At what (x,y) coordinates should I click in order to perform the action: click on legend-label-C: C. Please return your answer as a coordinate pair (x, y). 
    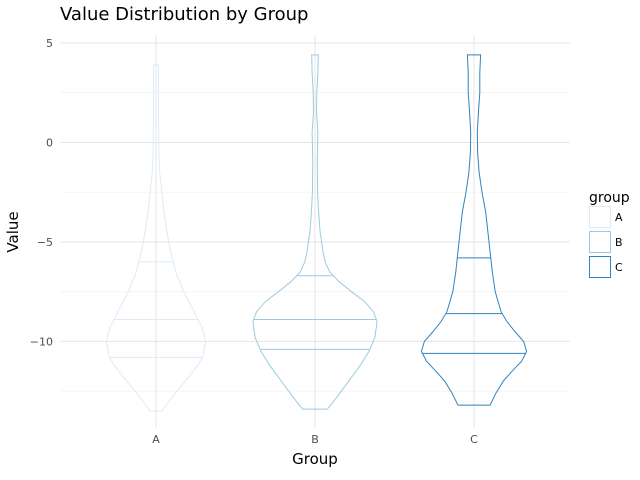
    Looking at the image, I should click on (619, 267).